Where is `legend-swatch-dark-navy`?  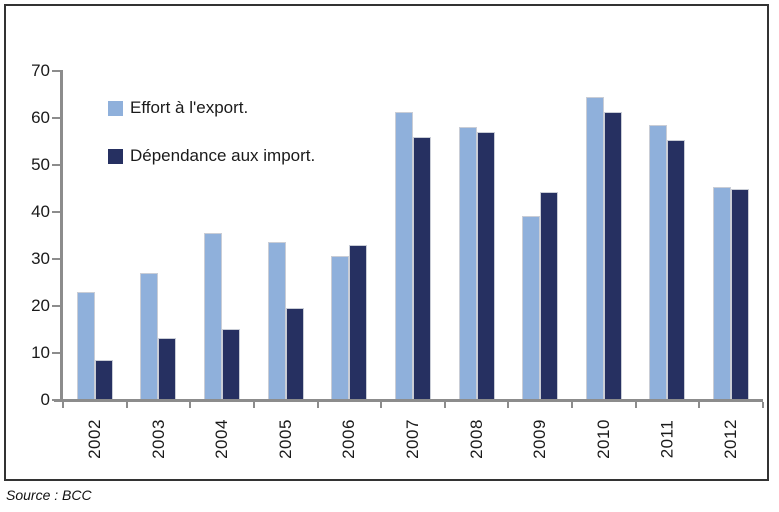
legend-swatch-dark-navy is located at coordinates (115, 156).